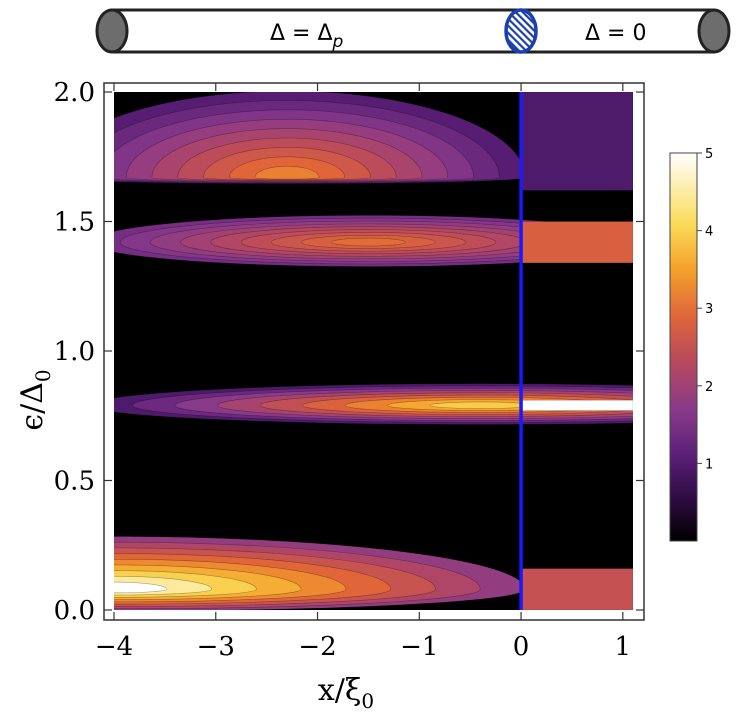  Describe the element at coordinates (709, 154) in the screenshot. I see `colorbar-tick-label: 5` at that location.